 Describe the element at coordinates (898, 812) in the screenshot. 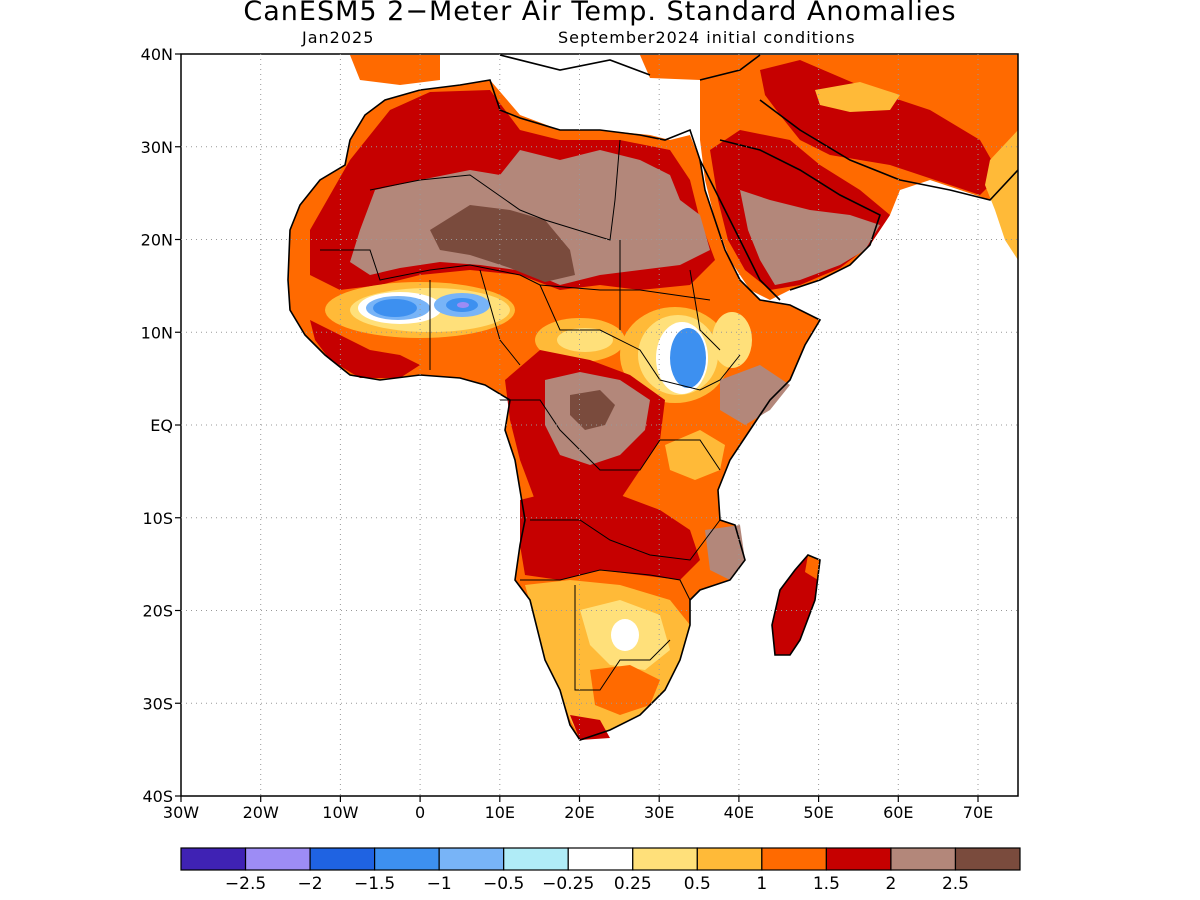

I see `lon-tick-label: 60E` at that location.